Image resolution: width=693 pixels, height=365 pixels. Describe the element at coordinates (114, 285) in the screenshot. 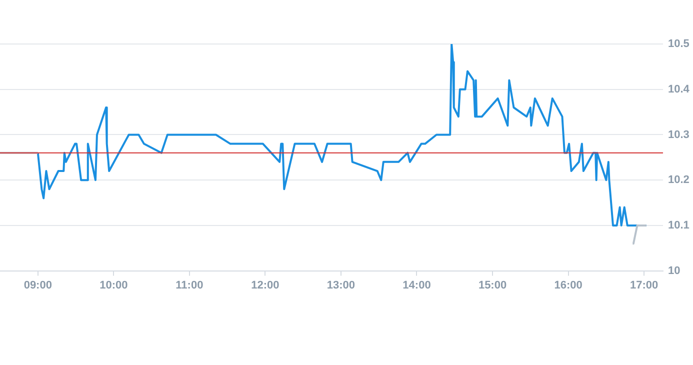

I see `x-tick-label: 10:00` at that location.